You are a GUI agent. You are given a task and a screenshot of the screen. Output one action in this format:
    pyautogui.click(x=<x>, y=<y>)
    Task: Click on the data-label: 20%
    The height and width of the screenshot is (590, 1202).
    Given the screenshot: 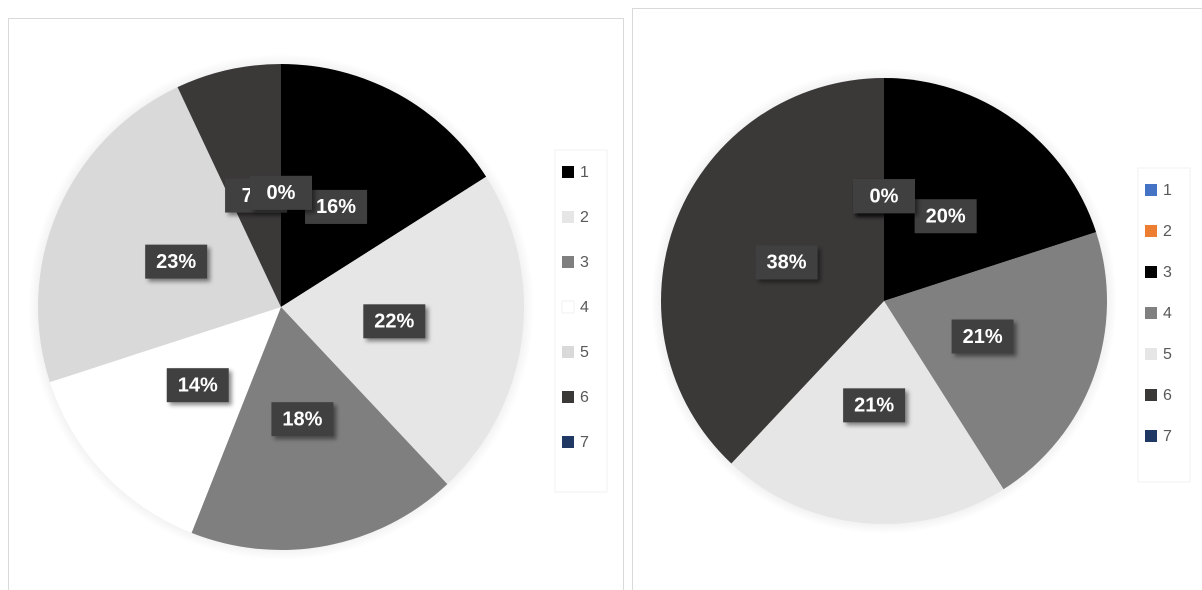 What is the action you would take?
    pyautogui.click(x=946, y=216)
    